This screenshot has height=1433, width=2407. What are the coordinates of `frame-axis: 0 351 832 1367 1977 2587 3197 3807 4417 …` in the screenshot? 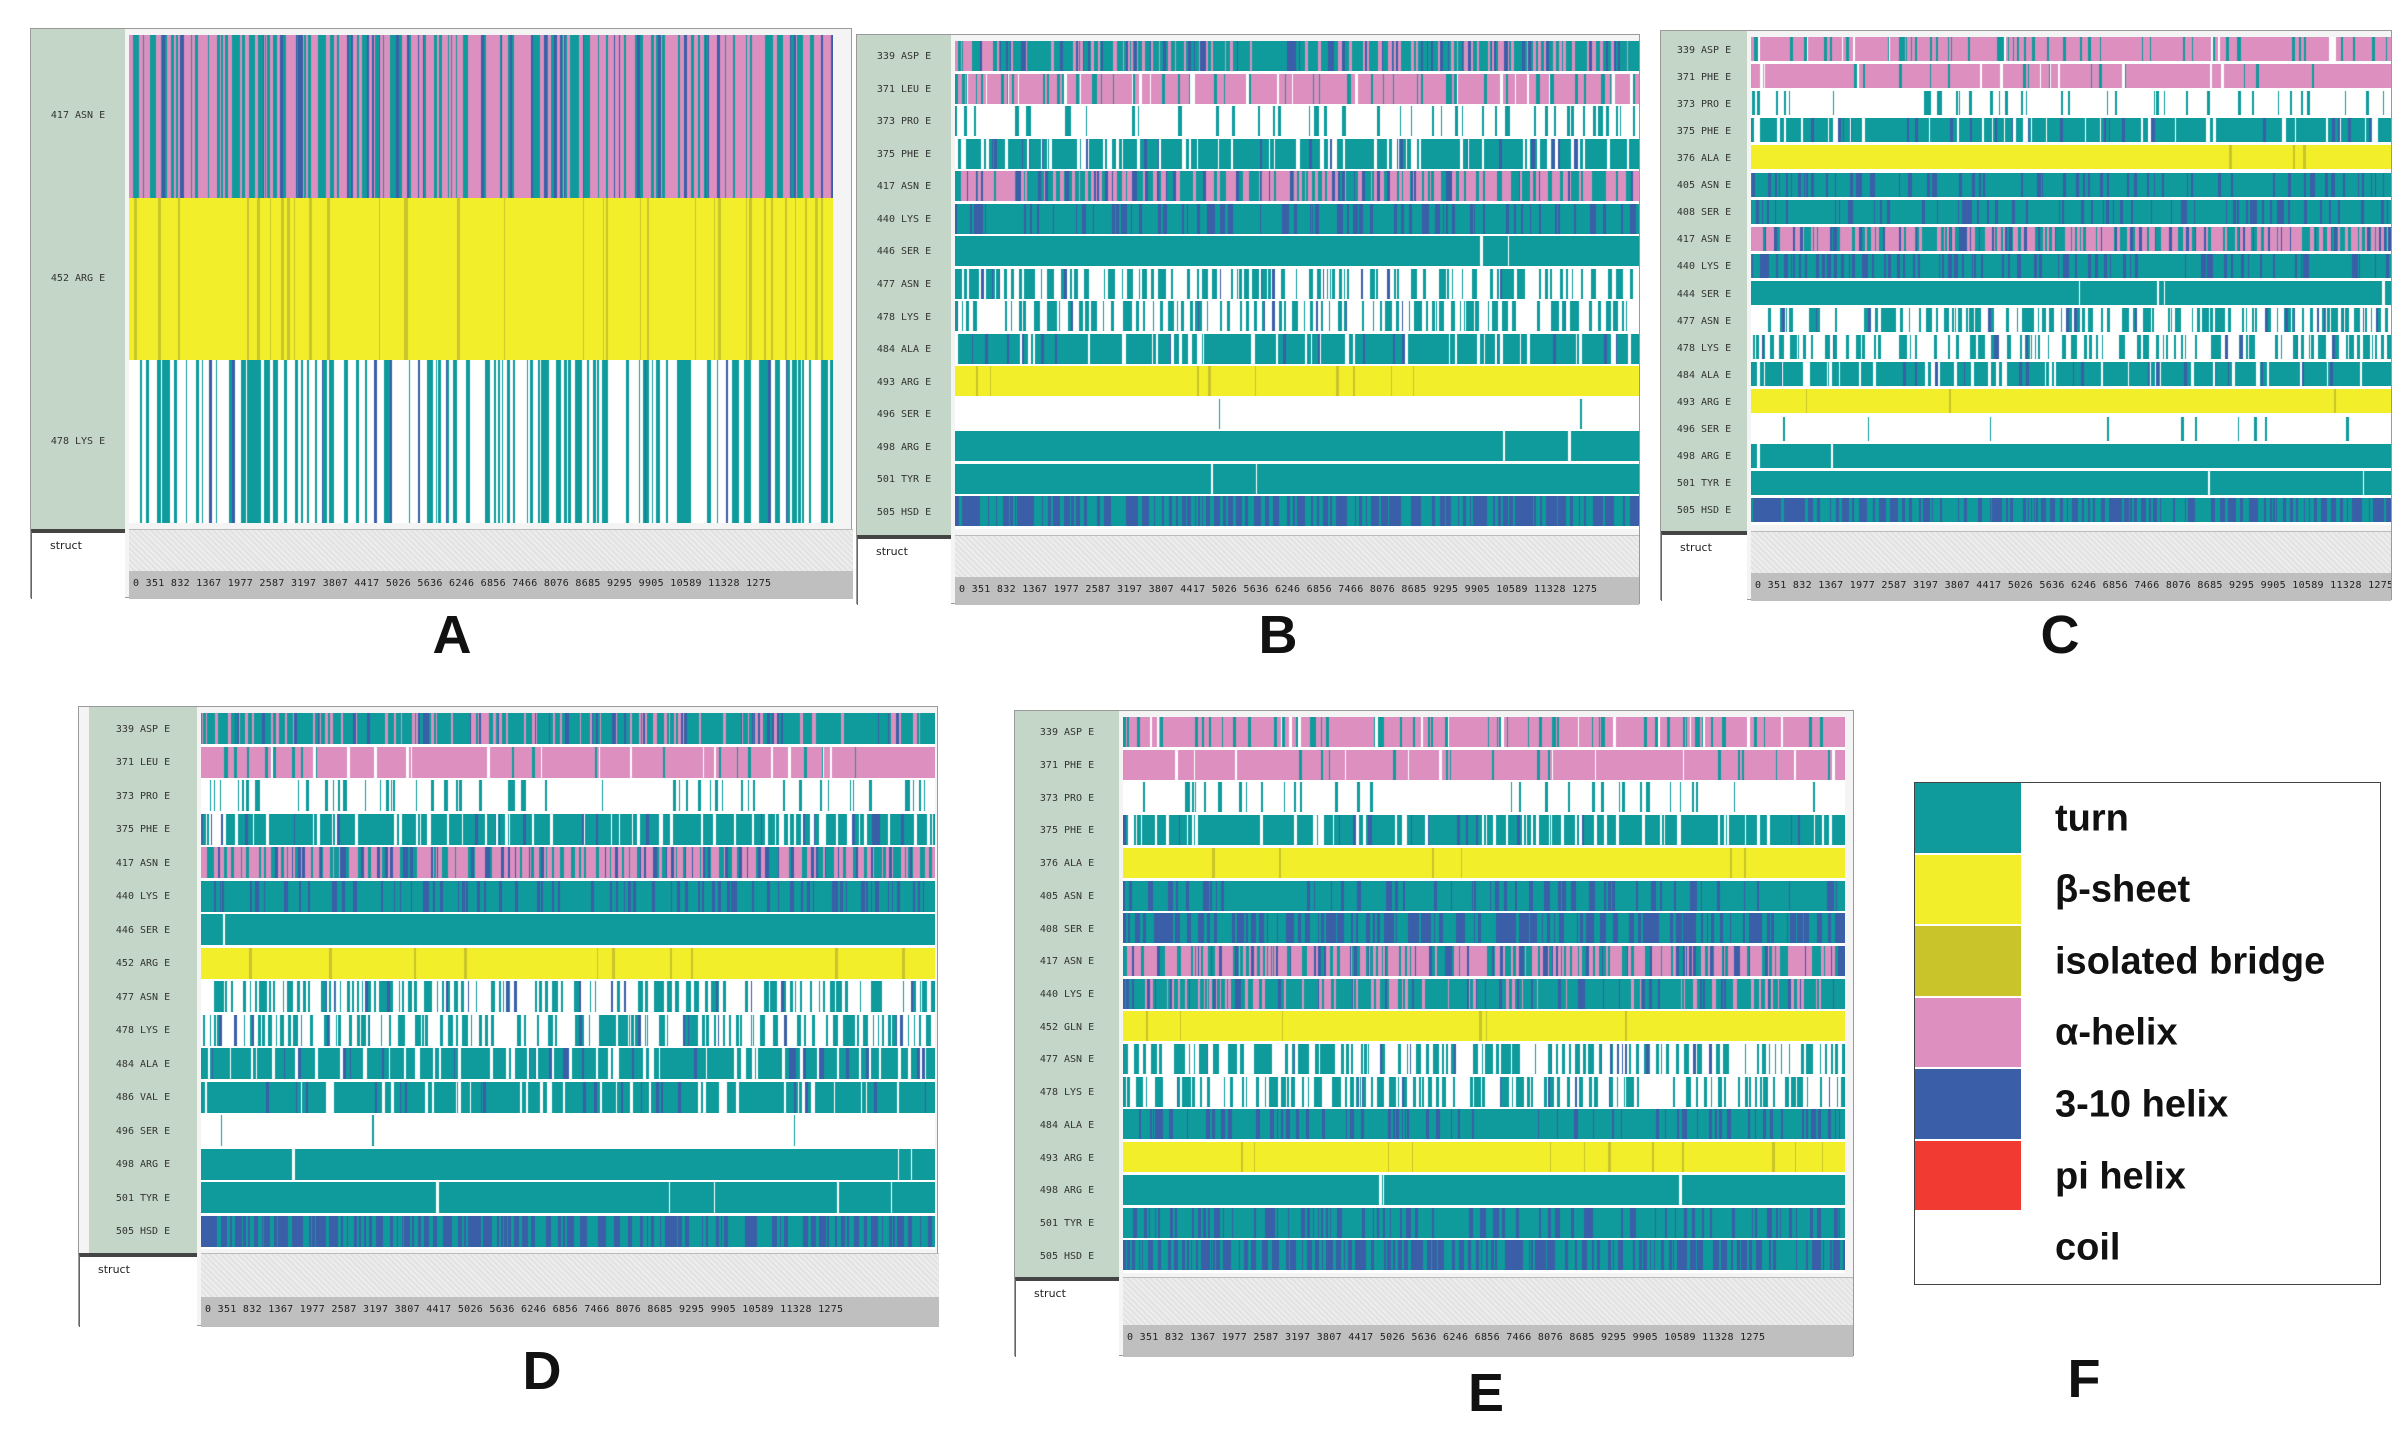 It's located at (491, 585).